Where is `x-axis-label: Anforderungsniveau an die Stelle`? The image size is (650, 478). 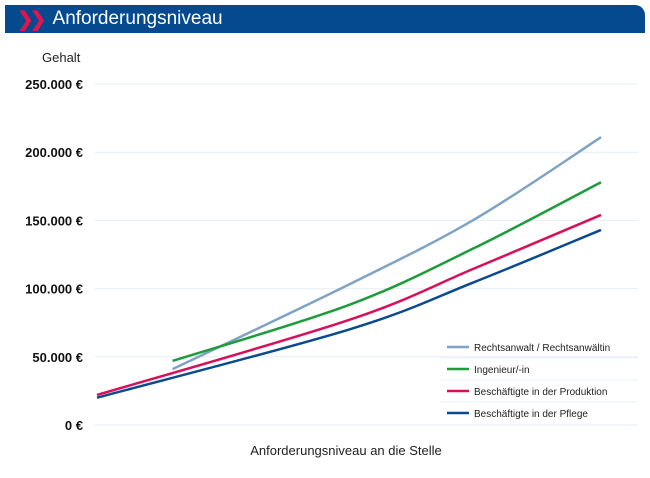 x-axis-label: Anforderungsniveau an die Stelle is located at coordinates (346, 450).